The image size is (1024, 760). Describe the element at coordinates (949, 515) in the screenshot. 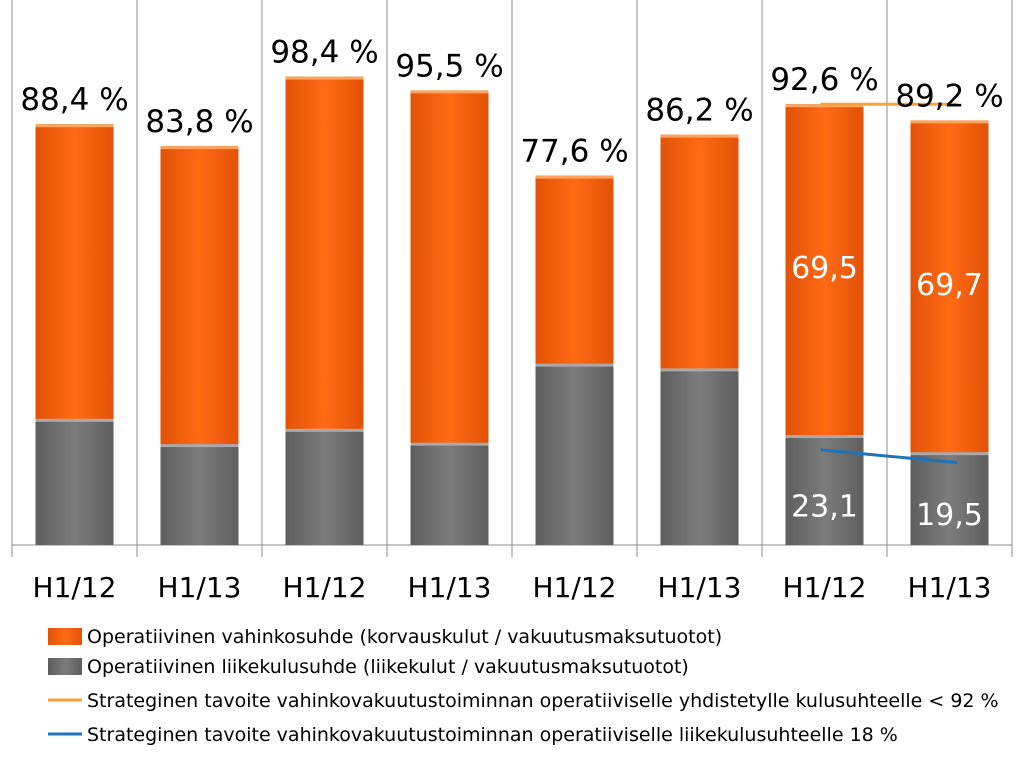

I see `segment-value-label: 19,5` at that location.